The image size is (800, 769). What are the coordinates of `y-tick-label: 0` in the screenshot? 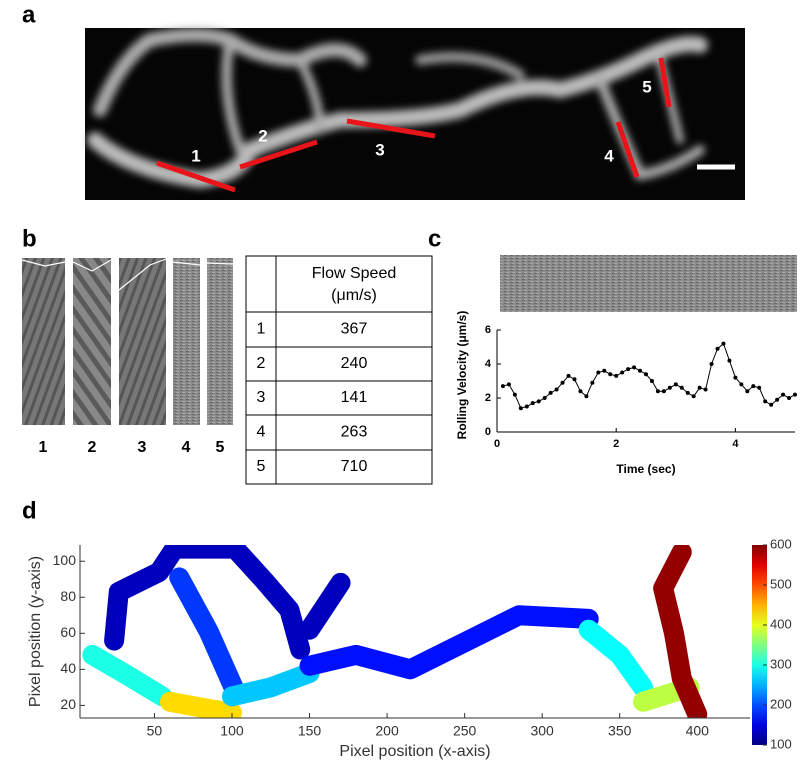 It's located at (488, 432).